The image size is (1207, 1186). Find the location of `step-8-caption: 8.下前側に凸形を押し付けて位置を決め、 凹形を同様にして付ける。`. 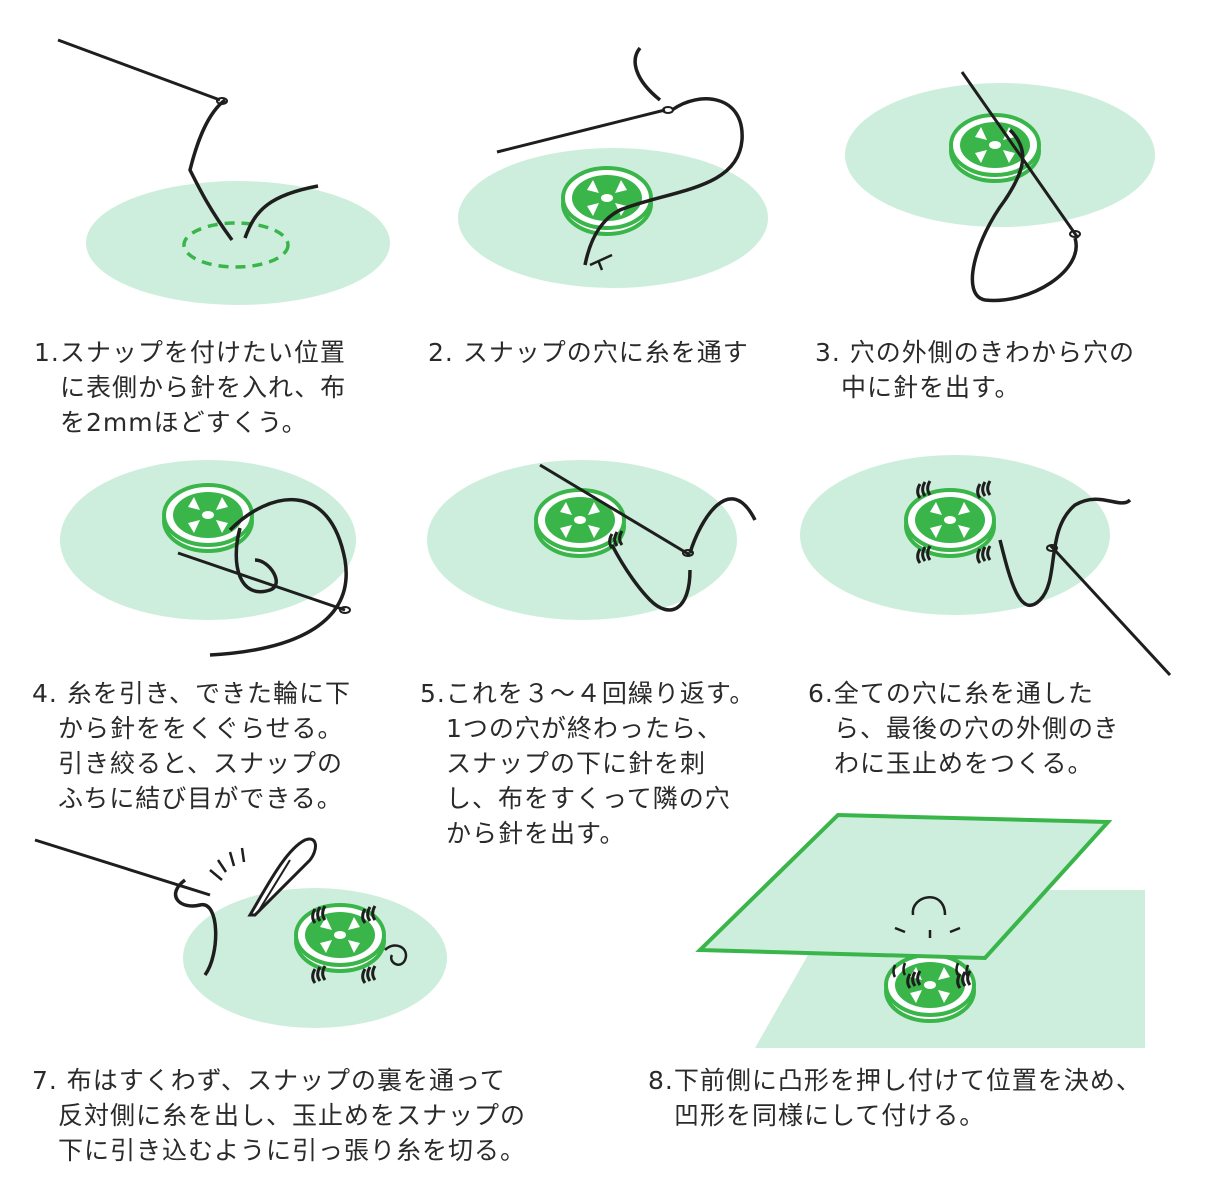

step-8-caption: 8.下前側に凸形を押し付けて位置を決め、 凹形を同様にして付ける。 is located at coordinates (895, 1098).